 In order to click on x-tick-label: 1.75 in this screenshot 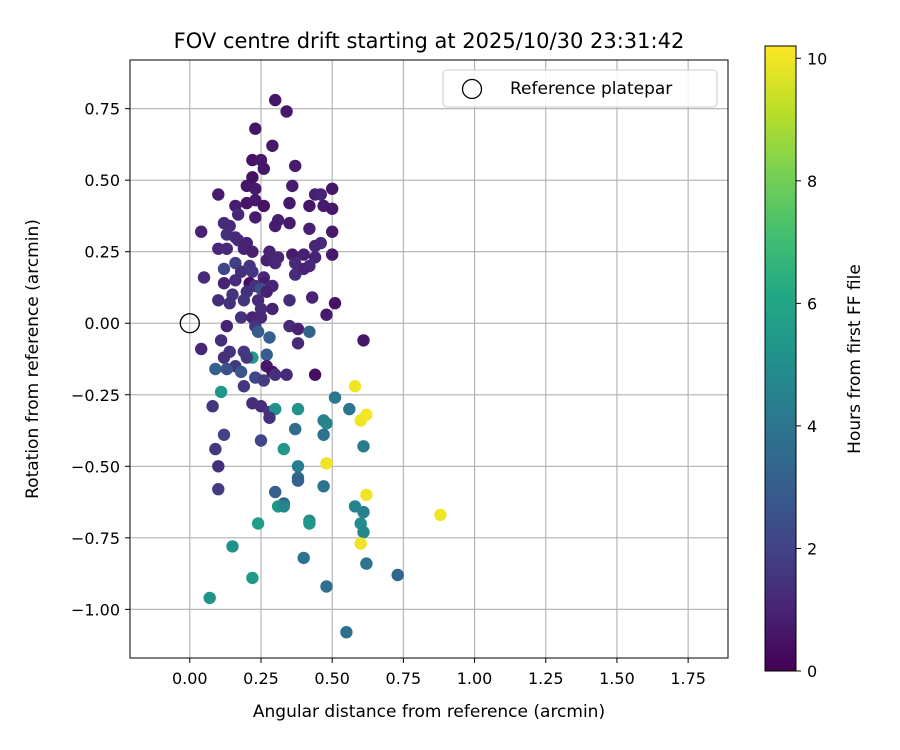, I will do `click(688, 678)`.